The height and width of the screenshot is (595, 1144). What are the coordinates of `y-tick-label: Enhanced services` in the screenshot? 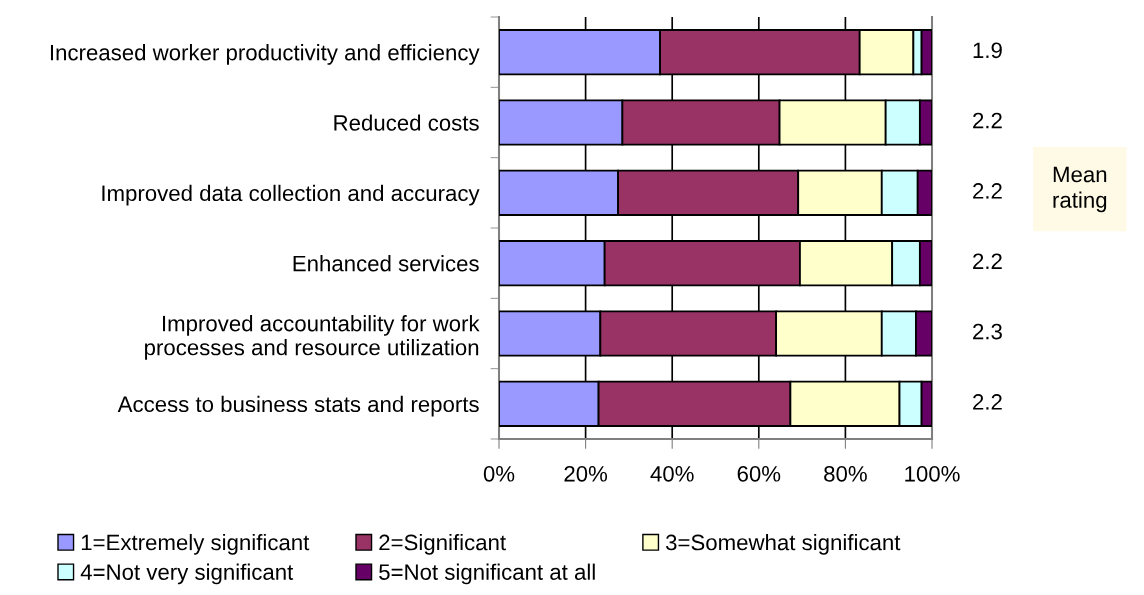 It's located at (386, 263).